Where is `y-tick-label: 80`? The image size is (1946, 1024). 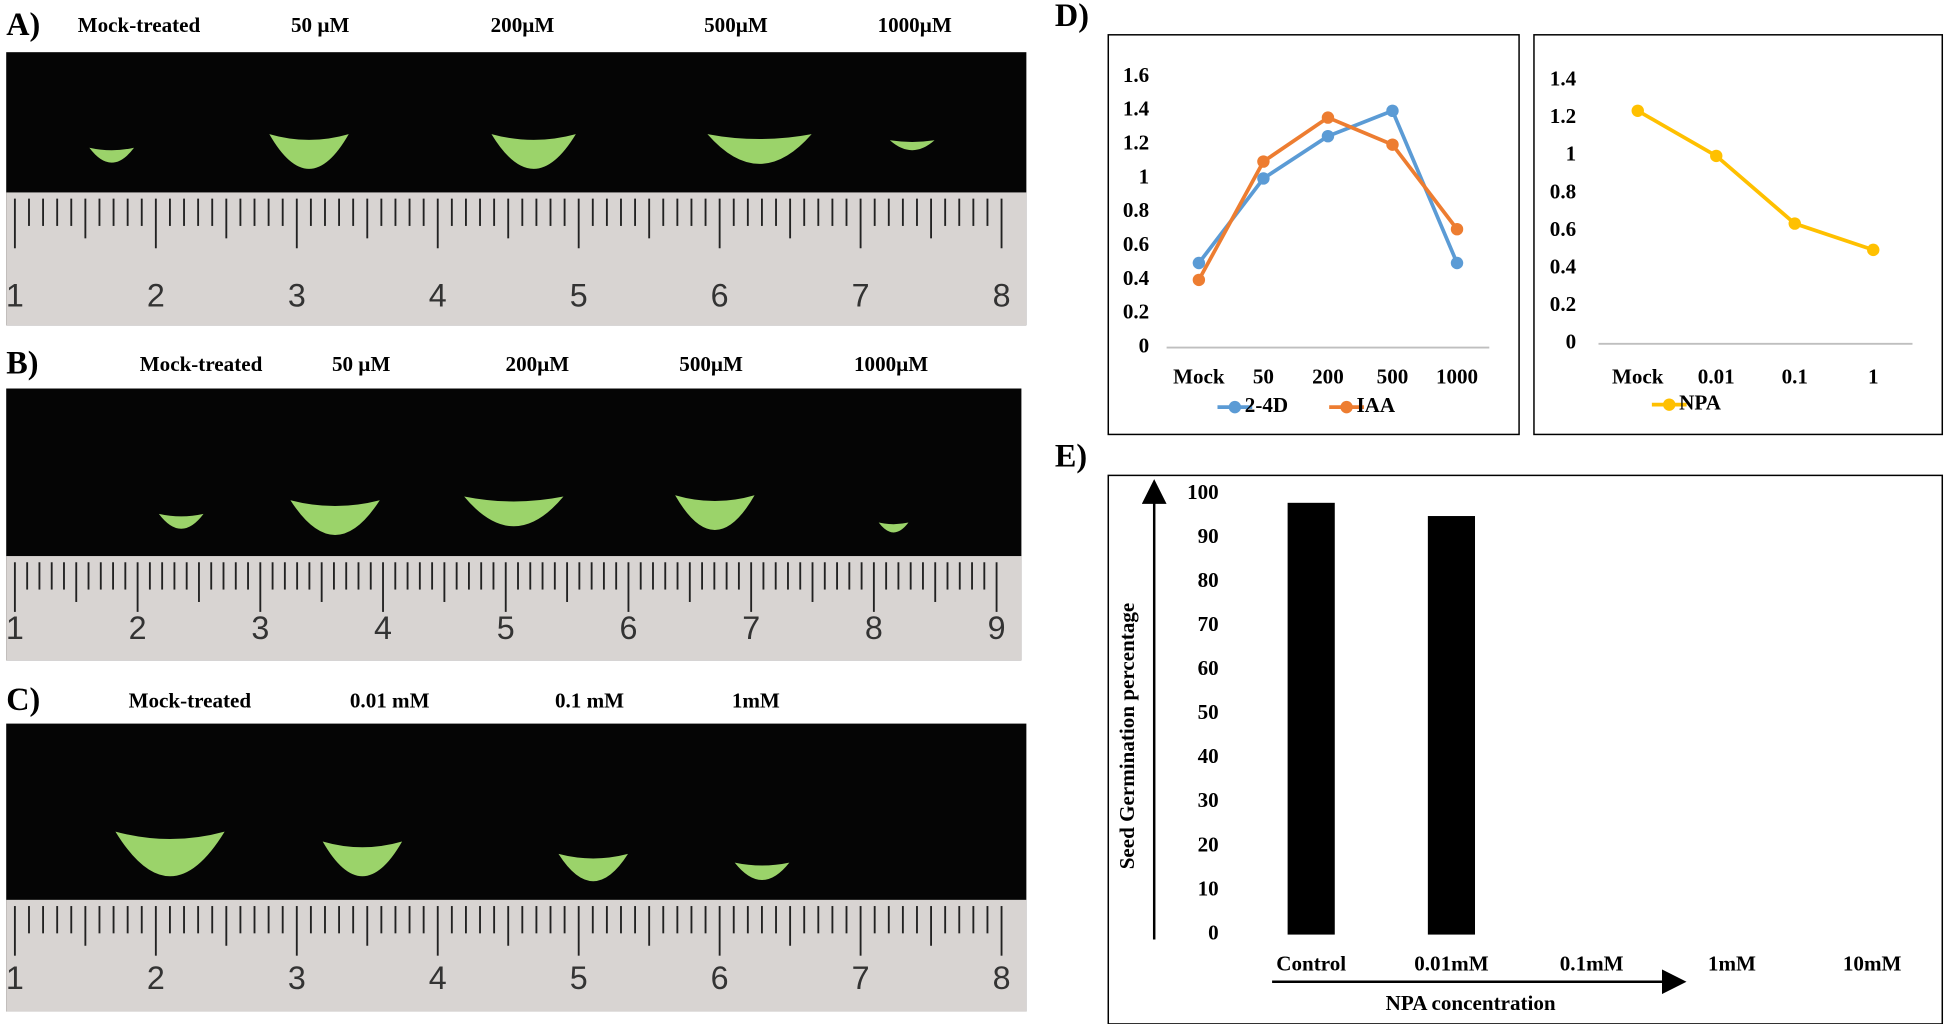
y-tick-label: 80 is located at coordinates (1208, 580).